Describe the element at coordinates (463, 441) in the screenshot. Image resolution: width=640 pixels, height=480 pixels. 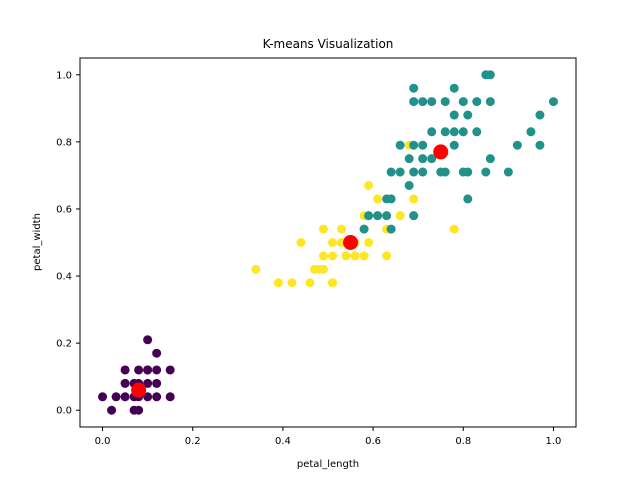
I see `x-tick-label: 0.8` at that location.